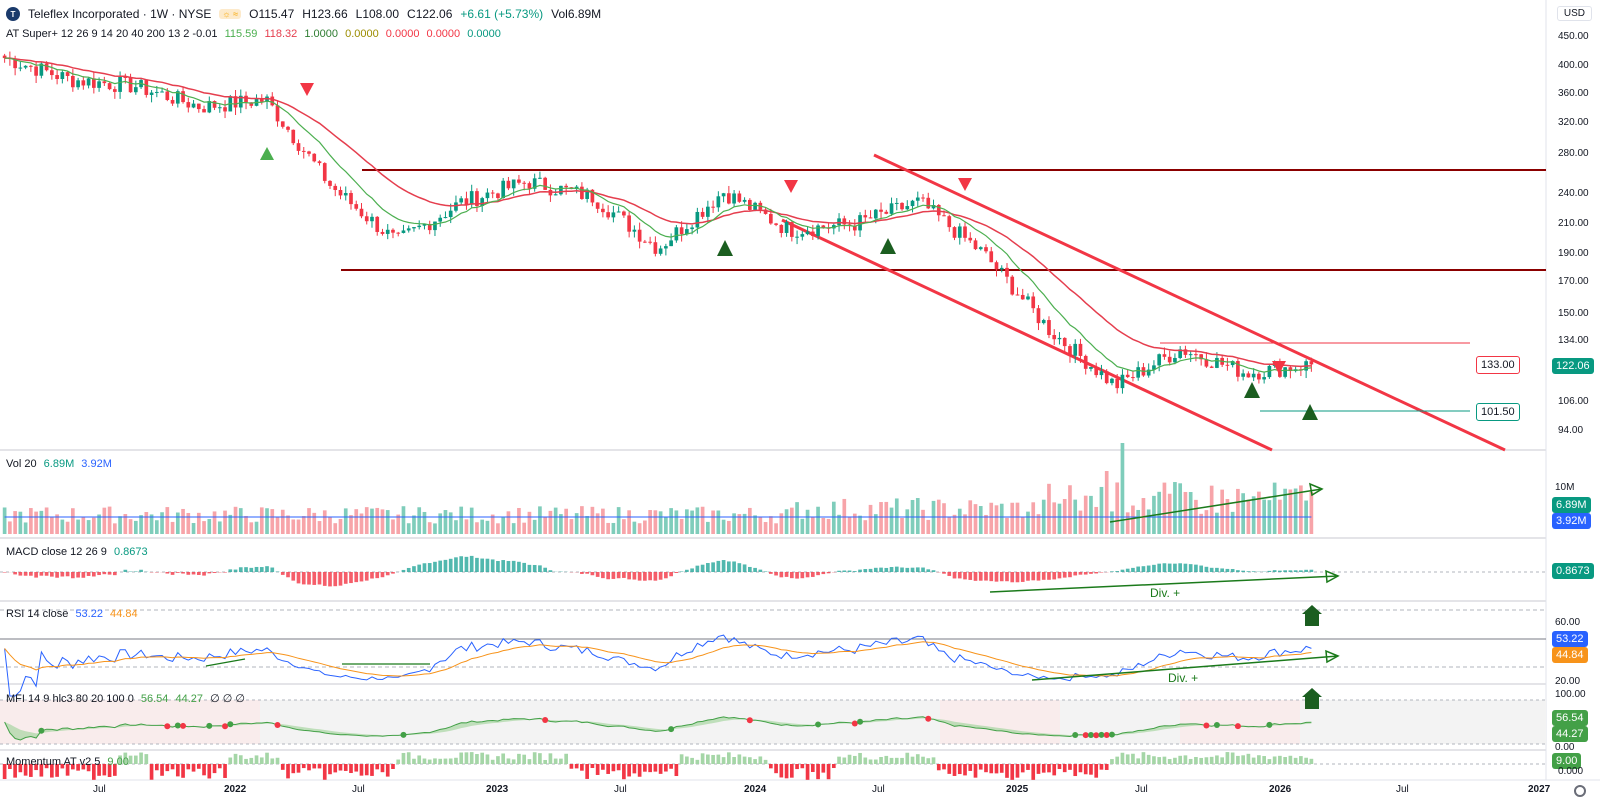 The height and width of the screenshot is (803, 1600). What do you see at coordinates (53, 762) in the screenshot?
I see `momentum-title: Momentum AT v2 5` at bounding box center [53, 762].